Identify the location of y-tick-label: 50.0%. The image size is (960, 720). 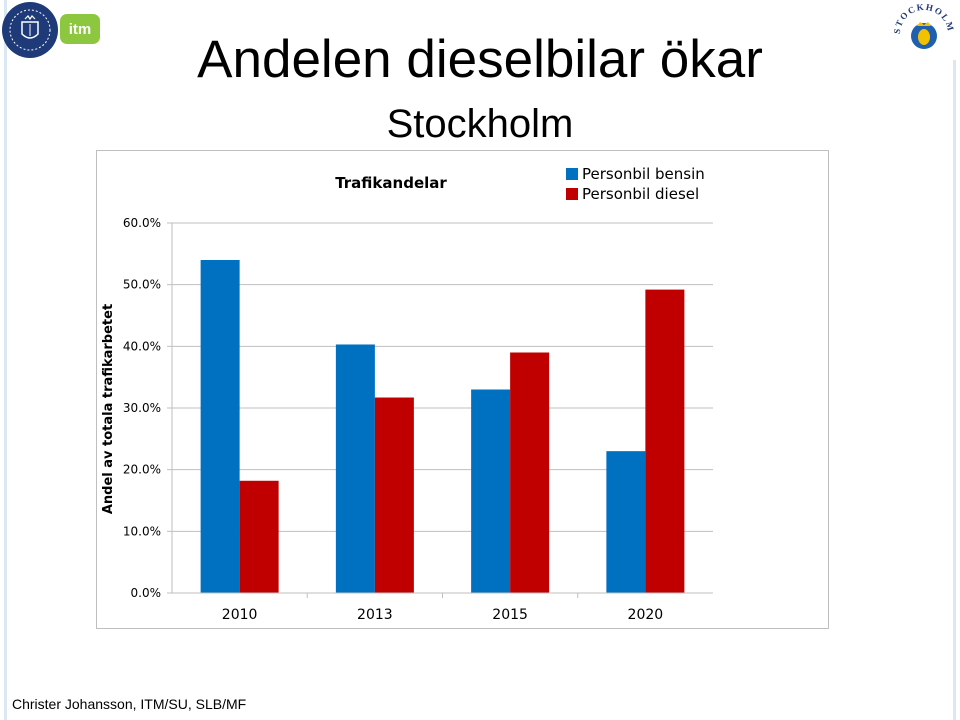
(142, 285).